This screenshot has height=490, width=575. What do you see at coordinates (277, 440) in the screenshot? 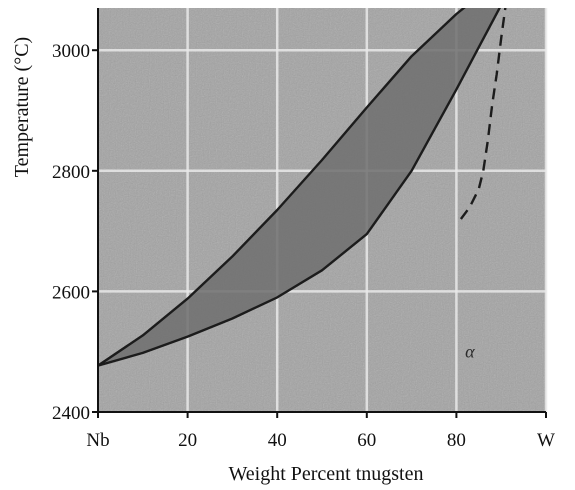
I see `x-tick-label-2: 40` at bounding box center [277, 440].